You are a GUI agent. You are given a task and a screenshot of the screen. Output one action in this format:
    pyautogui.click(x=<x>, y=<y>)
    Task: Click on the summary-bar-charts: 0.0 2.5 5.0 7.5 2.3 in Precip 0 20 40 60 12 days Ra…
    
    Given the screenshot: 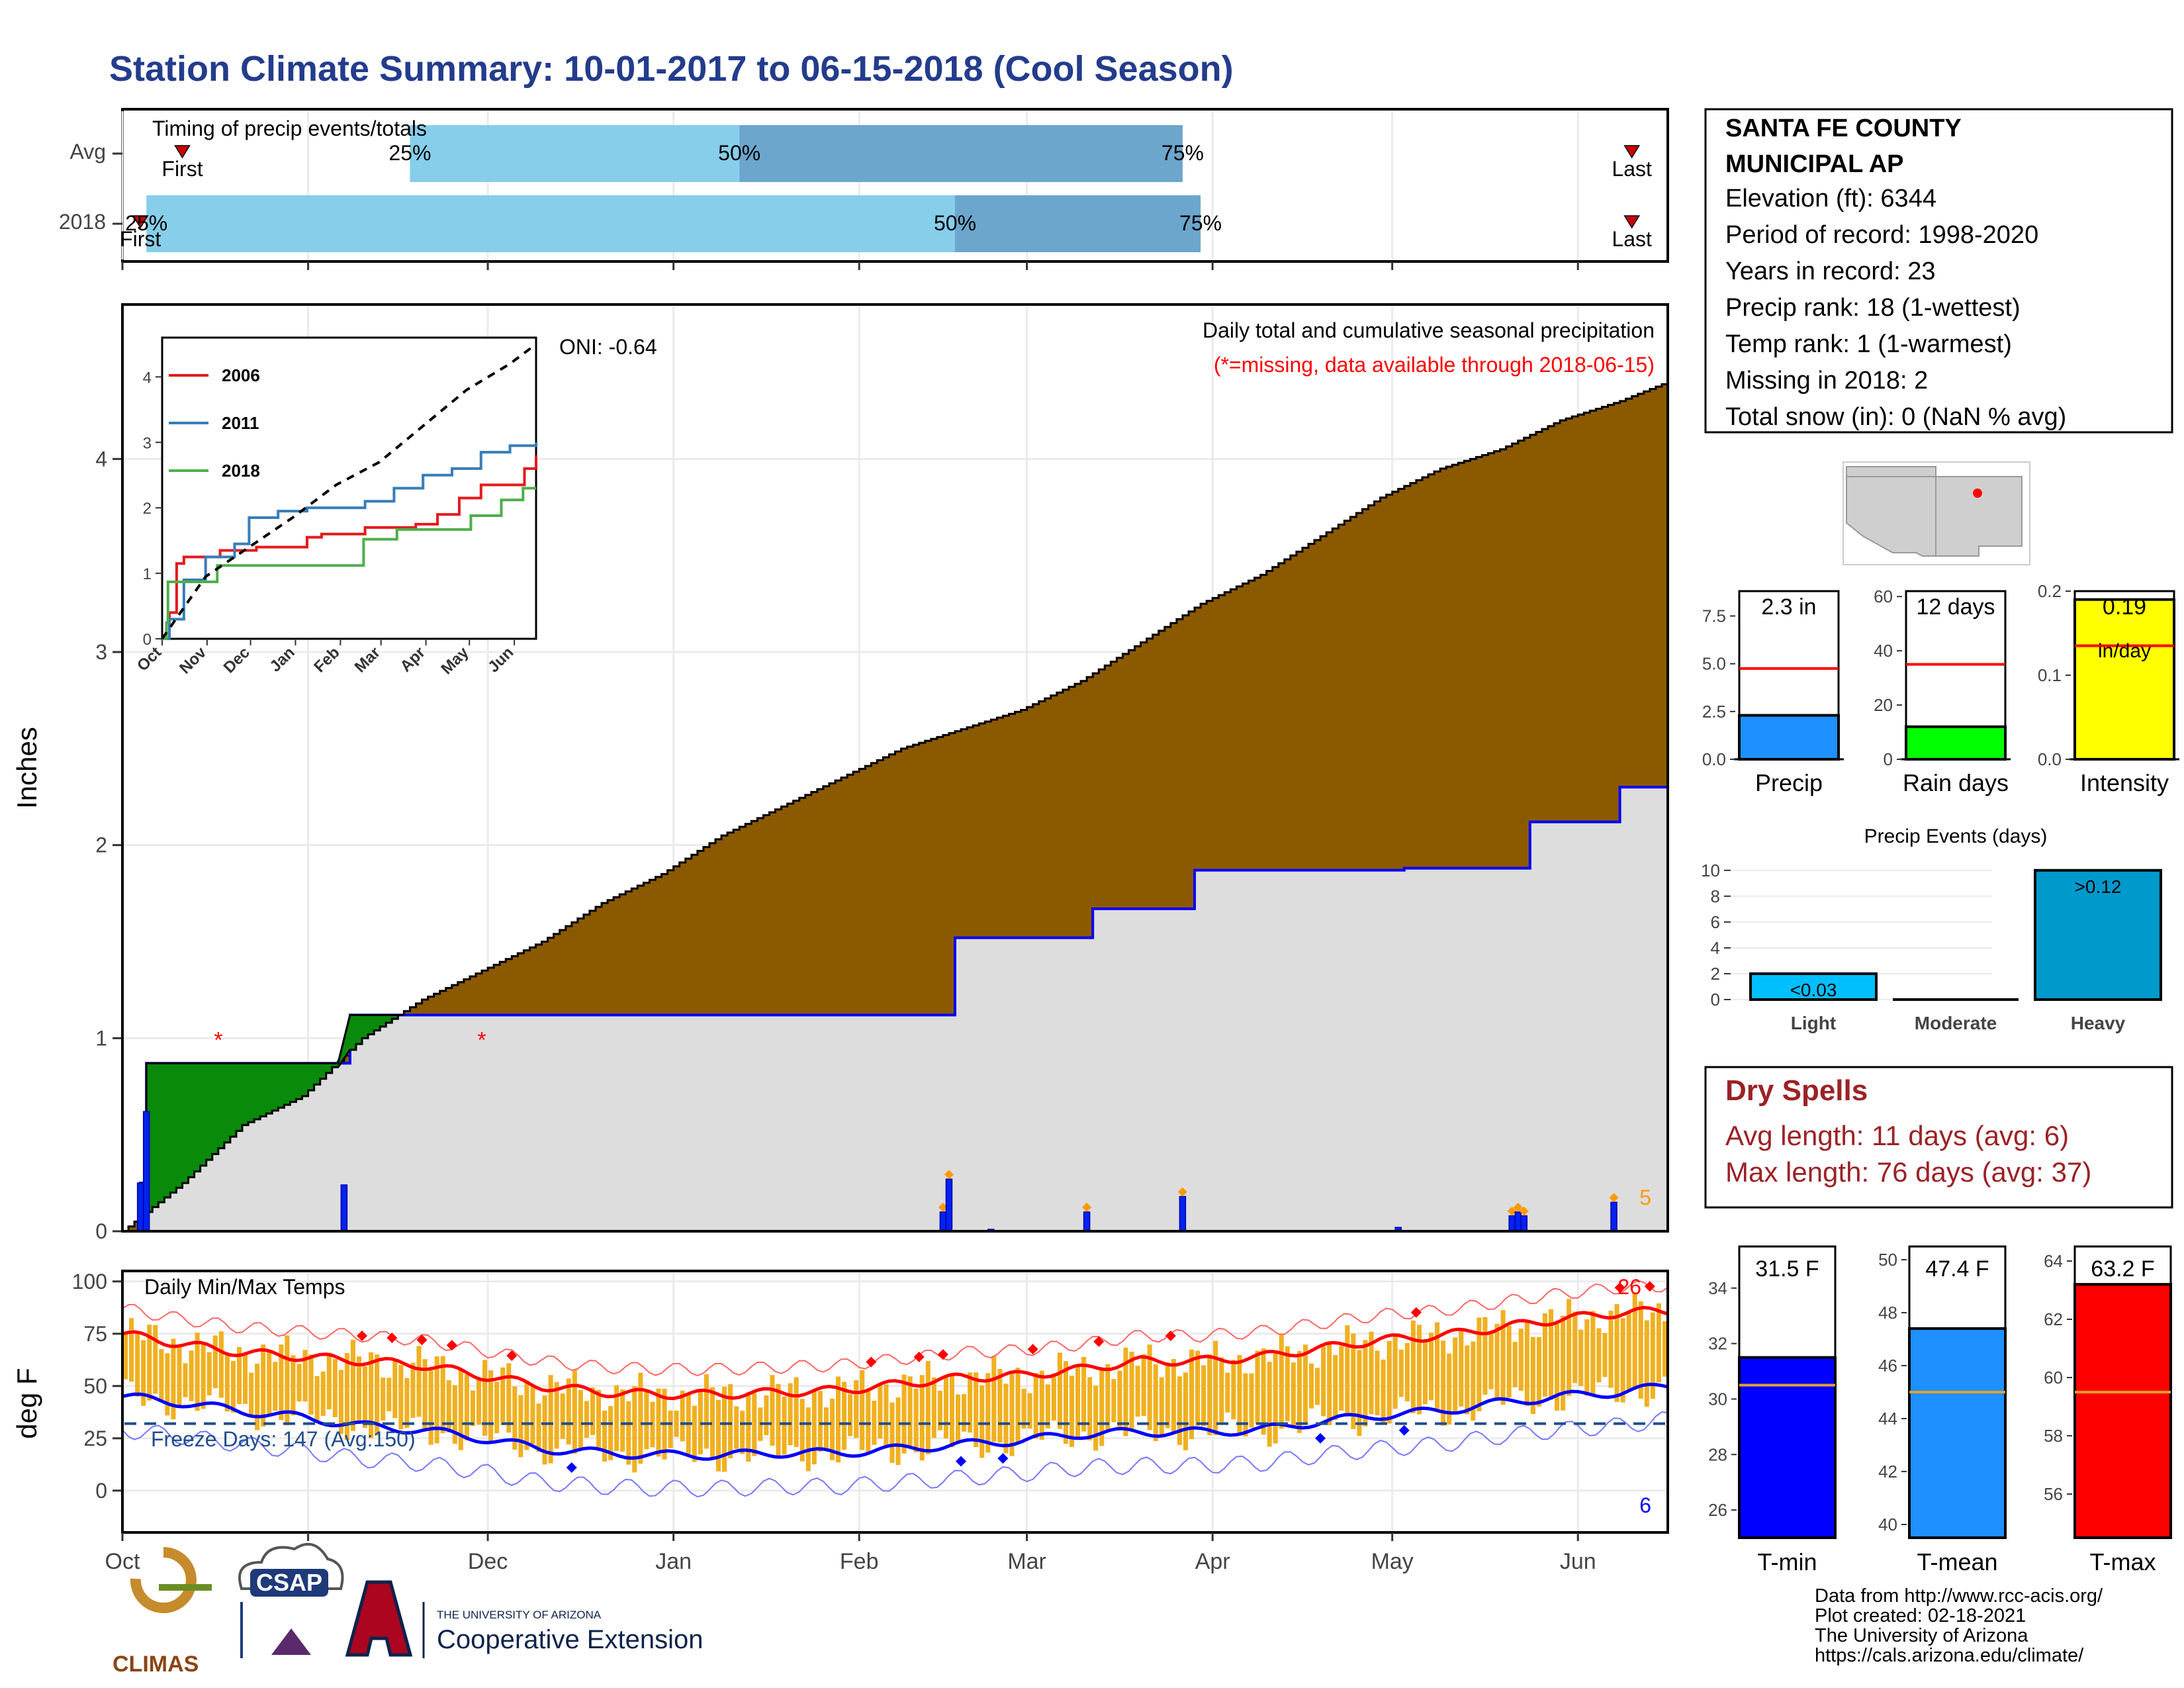 What is the action you would take?
    pyautogui.click(x=1940, y=688)
    